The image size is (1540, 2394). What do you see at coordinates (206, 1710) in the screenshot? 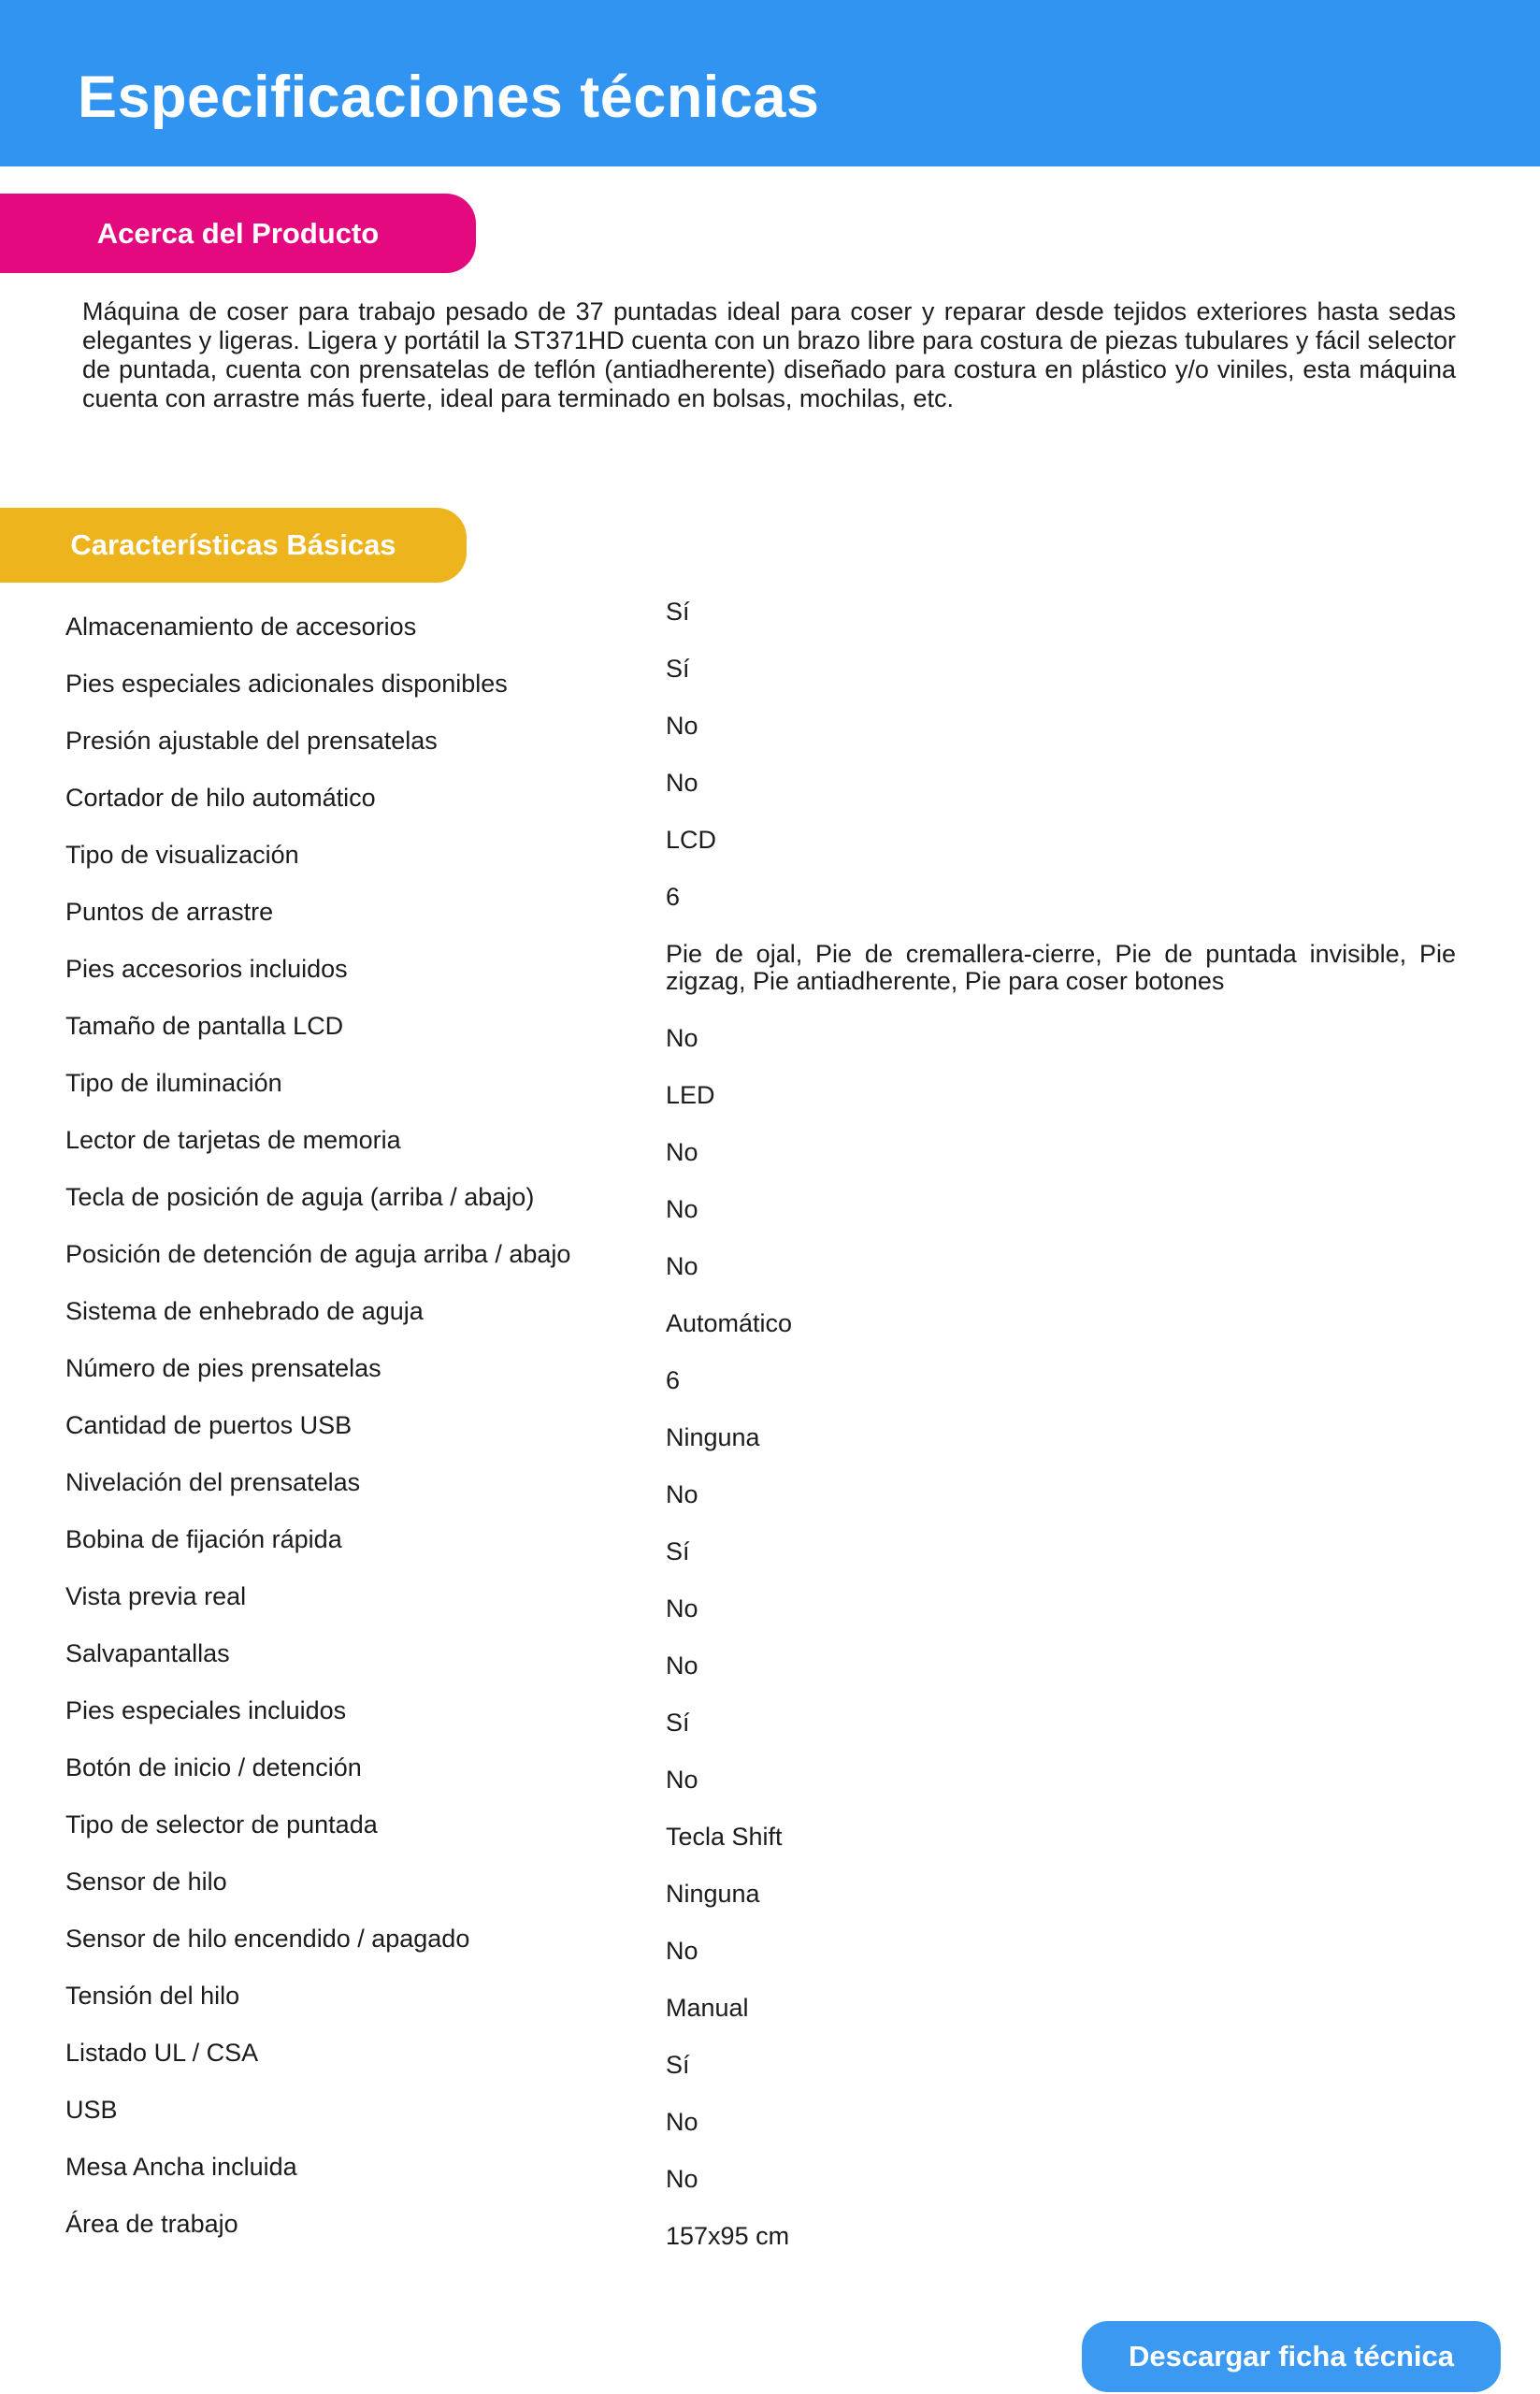
I see `spec-label: Pies especiales incluidos` at bounding box center [206, 1710].